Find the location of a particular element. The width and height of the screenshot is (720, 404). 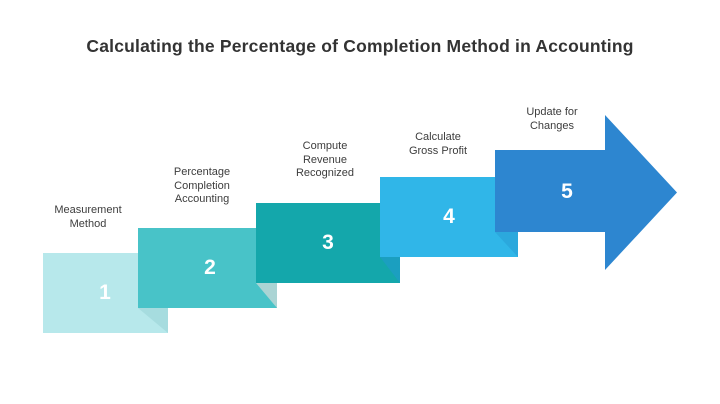

step-3-label: Compute Revenue Recognized is located at coordinates (325, 159).